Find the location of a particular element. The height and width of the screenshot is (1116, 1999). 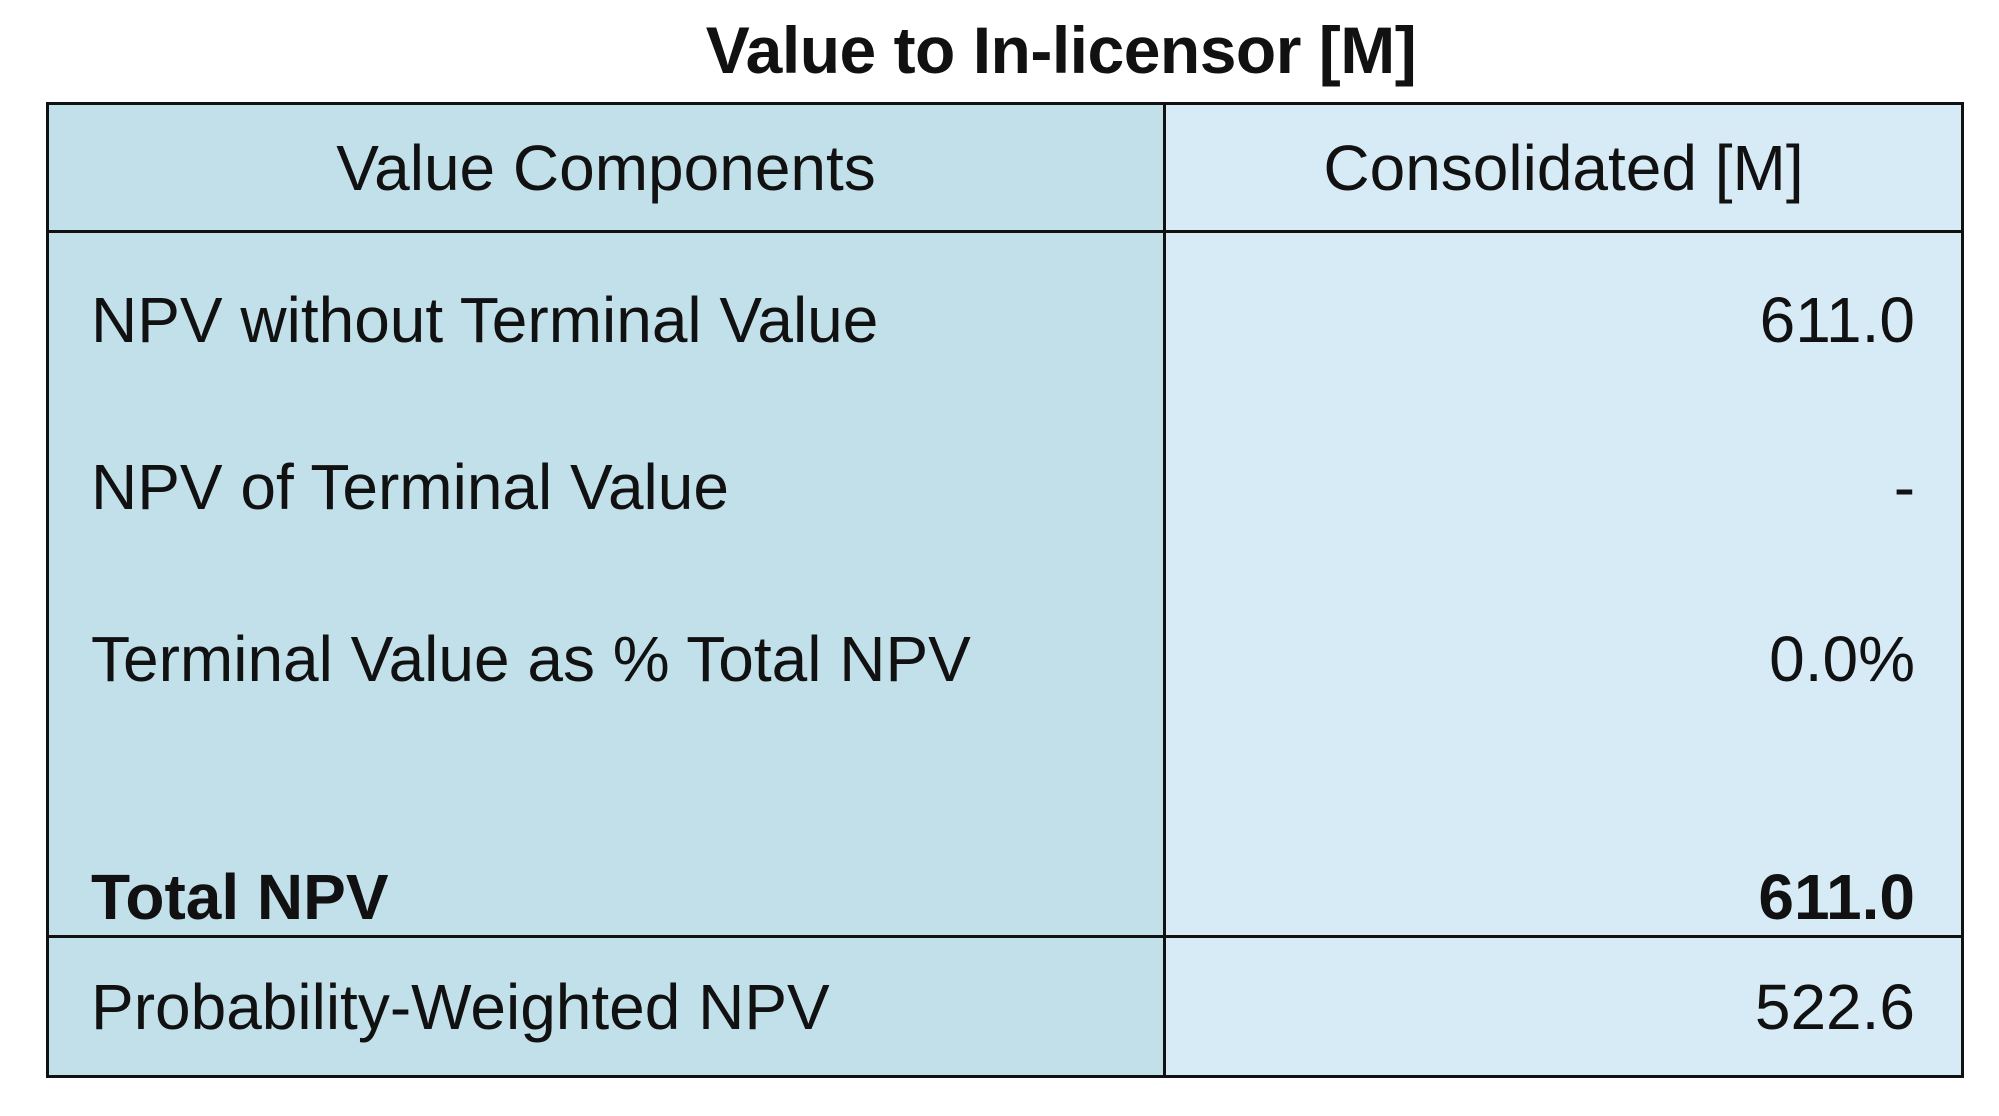

row-label-terminal-pct: Terminal Value as % Total NPV is located at coordinates (531, 659).